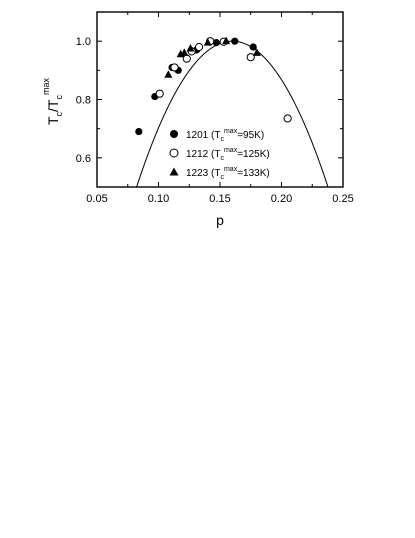 The height and width of the screenshot is (538, 415). I want to click on legend-label-1212-suffix: =125K), so click(253, 154).